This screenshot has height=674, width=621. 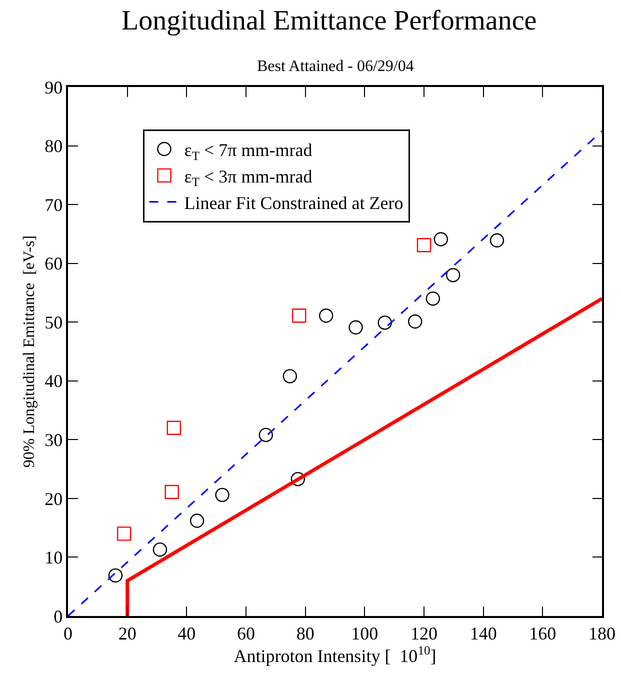 I want to click on y-tick-label: 0, so click(x=58, y=616).